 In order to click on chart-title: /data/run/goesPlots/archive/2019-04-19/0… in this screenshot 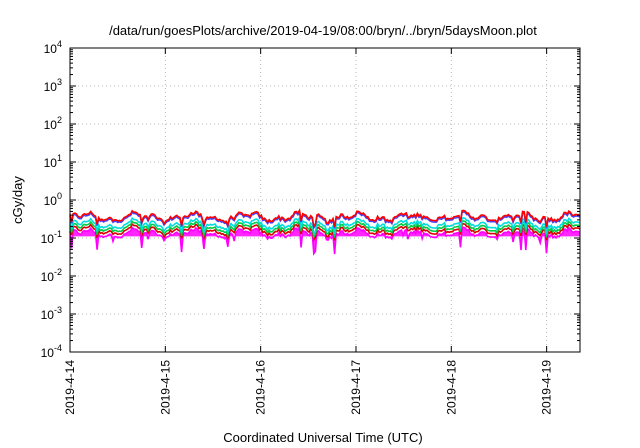, I will do `click(323, 30)`.